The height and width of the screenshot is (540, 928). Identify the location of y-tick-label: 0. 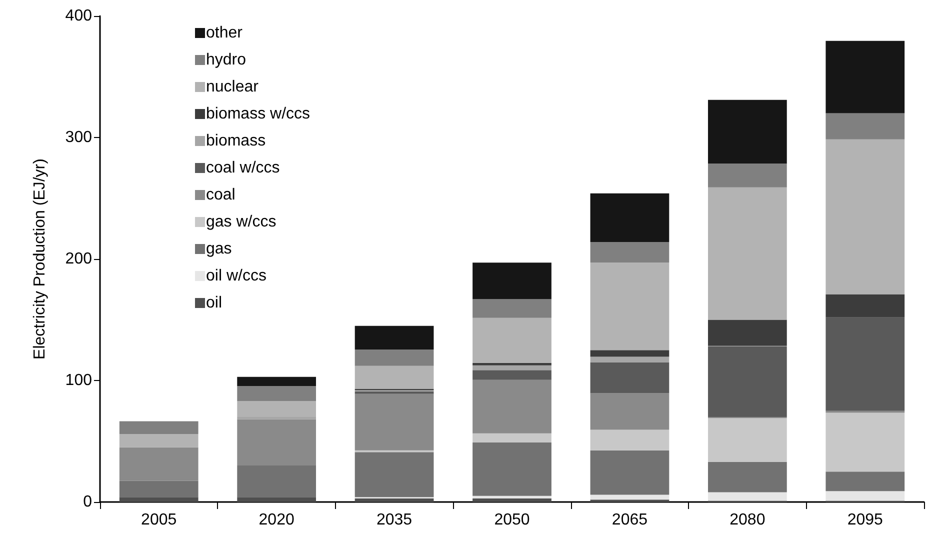
(87, 502).